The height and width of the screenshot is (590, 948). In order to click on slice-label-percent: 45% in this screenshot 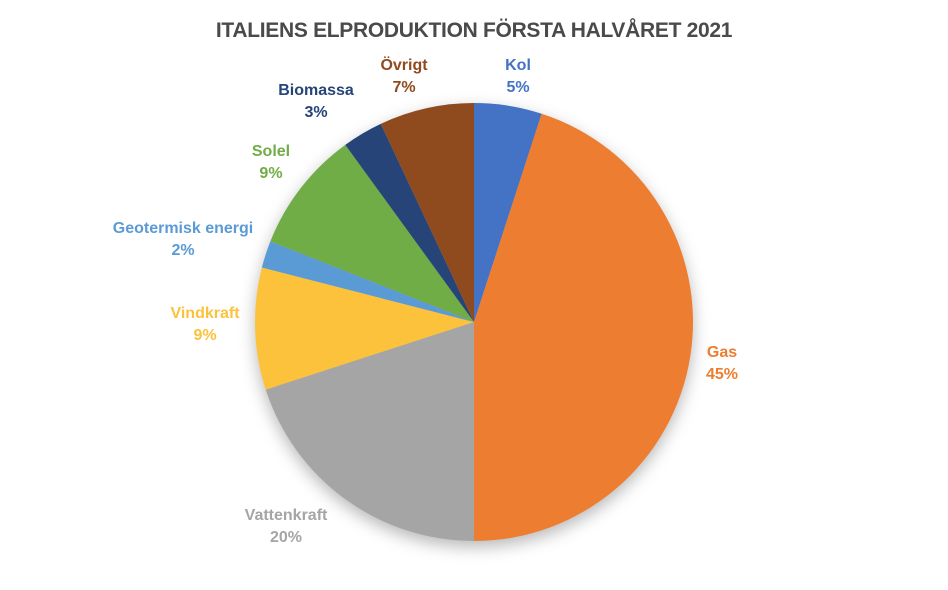, I will do `click(722, 374)`.